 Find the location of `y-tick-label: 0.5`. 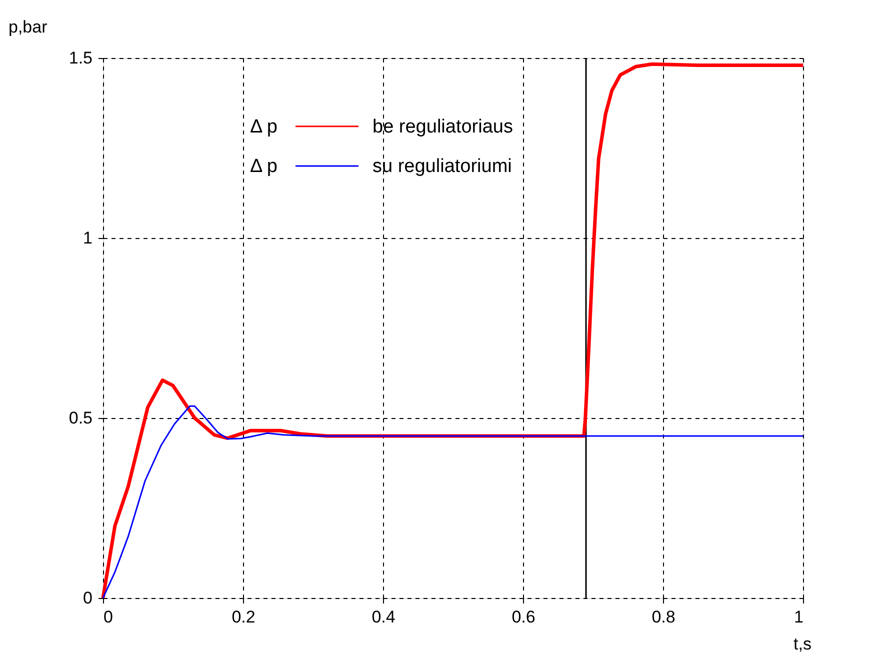

y-tick-label: 0.5 is located at coordinates (80, 418).